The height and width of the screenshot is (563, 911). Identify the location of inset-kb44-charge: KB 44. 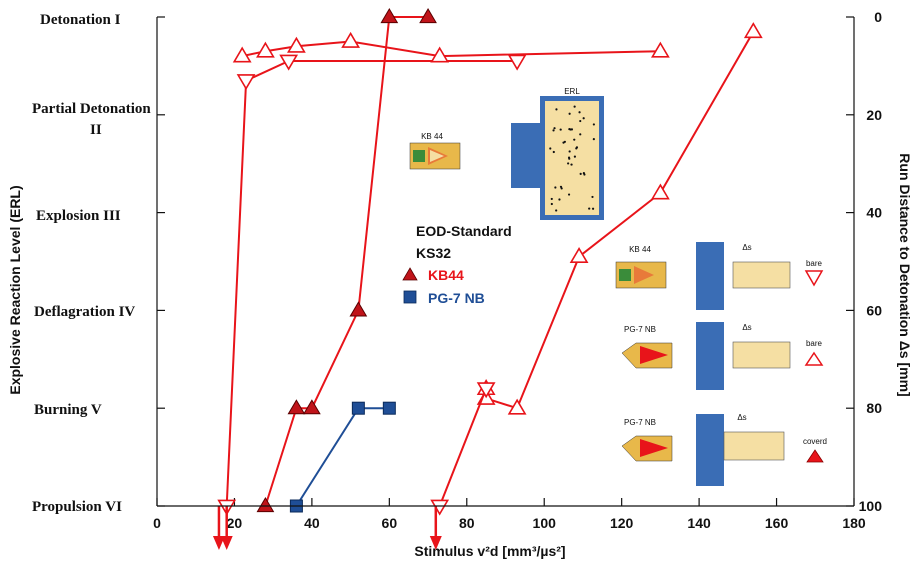
(435, 151).